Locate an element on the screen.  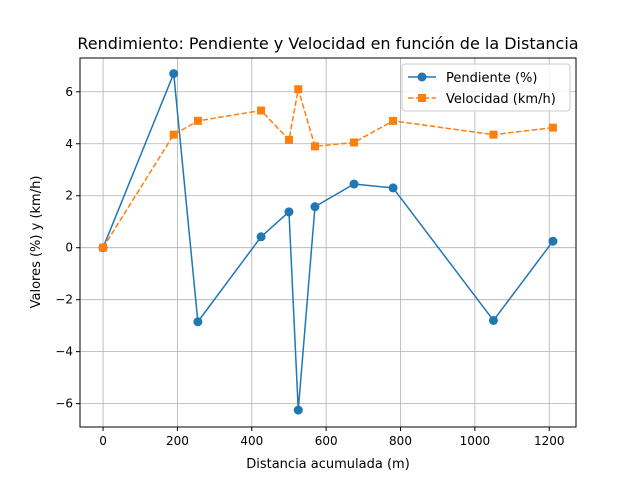
legend-marker-velocidad is located at coordinates (422, 98).